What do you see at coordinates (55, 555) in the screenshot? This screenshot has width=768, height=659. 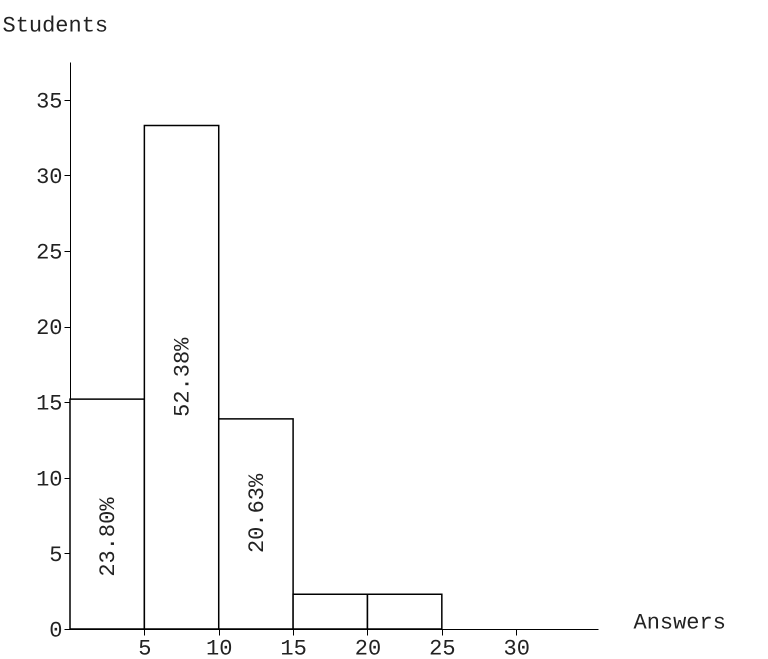 I see `y-tick-label: 5` at bounding box center [55, 555].